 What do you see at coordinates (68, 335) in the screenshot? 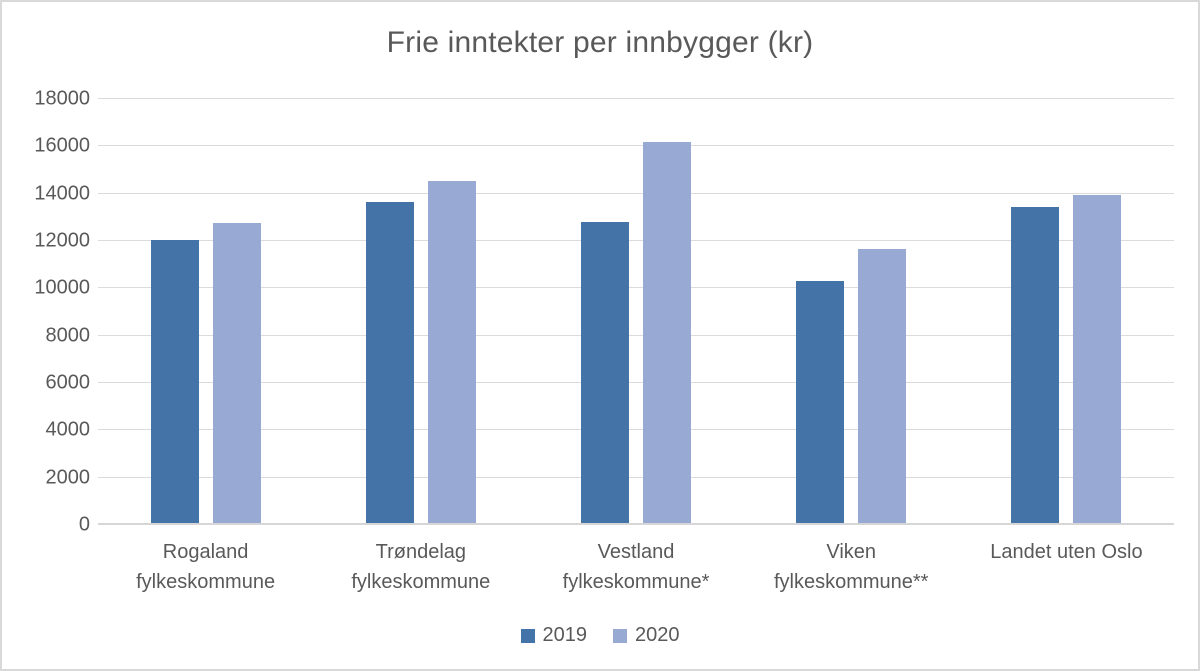
I see `y-tick-label: 8000` at bounding box center [68, 335].